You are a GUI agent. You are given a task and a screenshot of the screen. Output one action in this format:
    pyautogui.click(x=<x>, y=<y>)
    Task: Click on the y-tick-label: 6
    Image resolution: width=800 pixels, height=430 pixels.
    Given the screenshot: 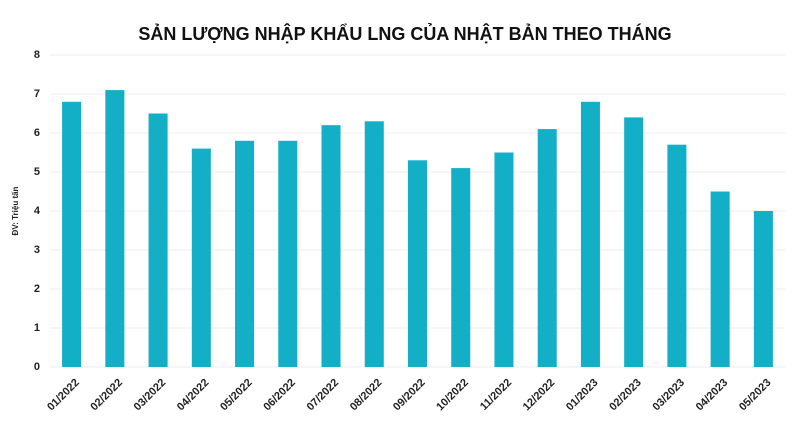 What is the action you would take?
    pyautogui.click(x=37, y=133)
    